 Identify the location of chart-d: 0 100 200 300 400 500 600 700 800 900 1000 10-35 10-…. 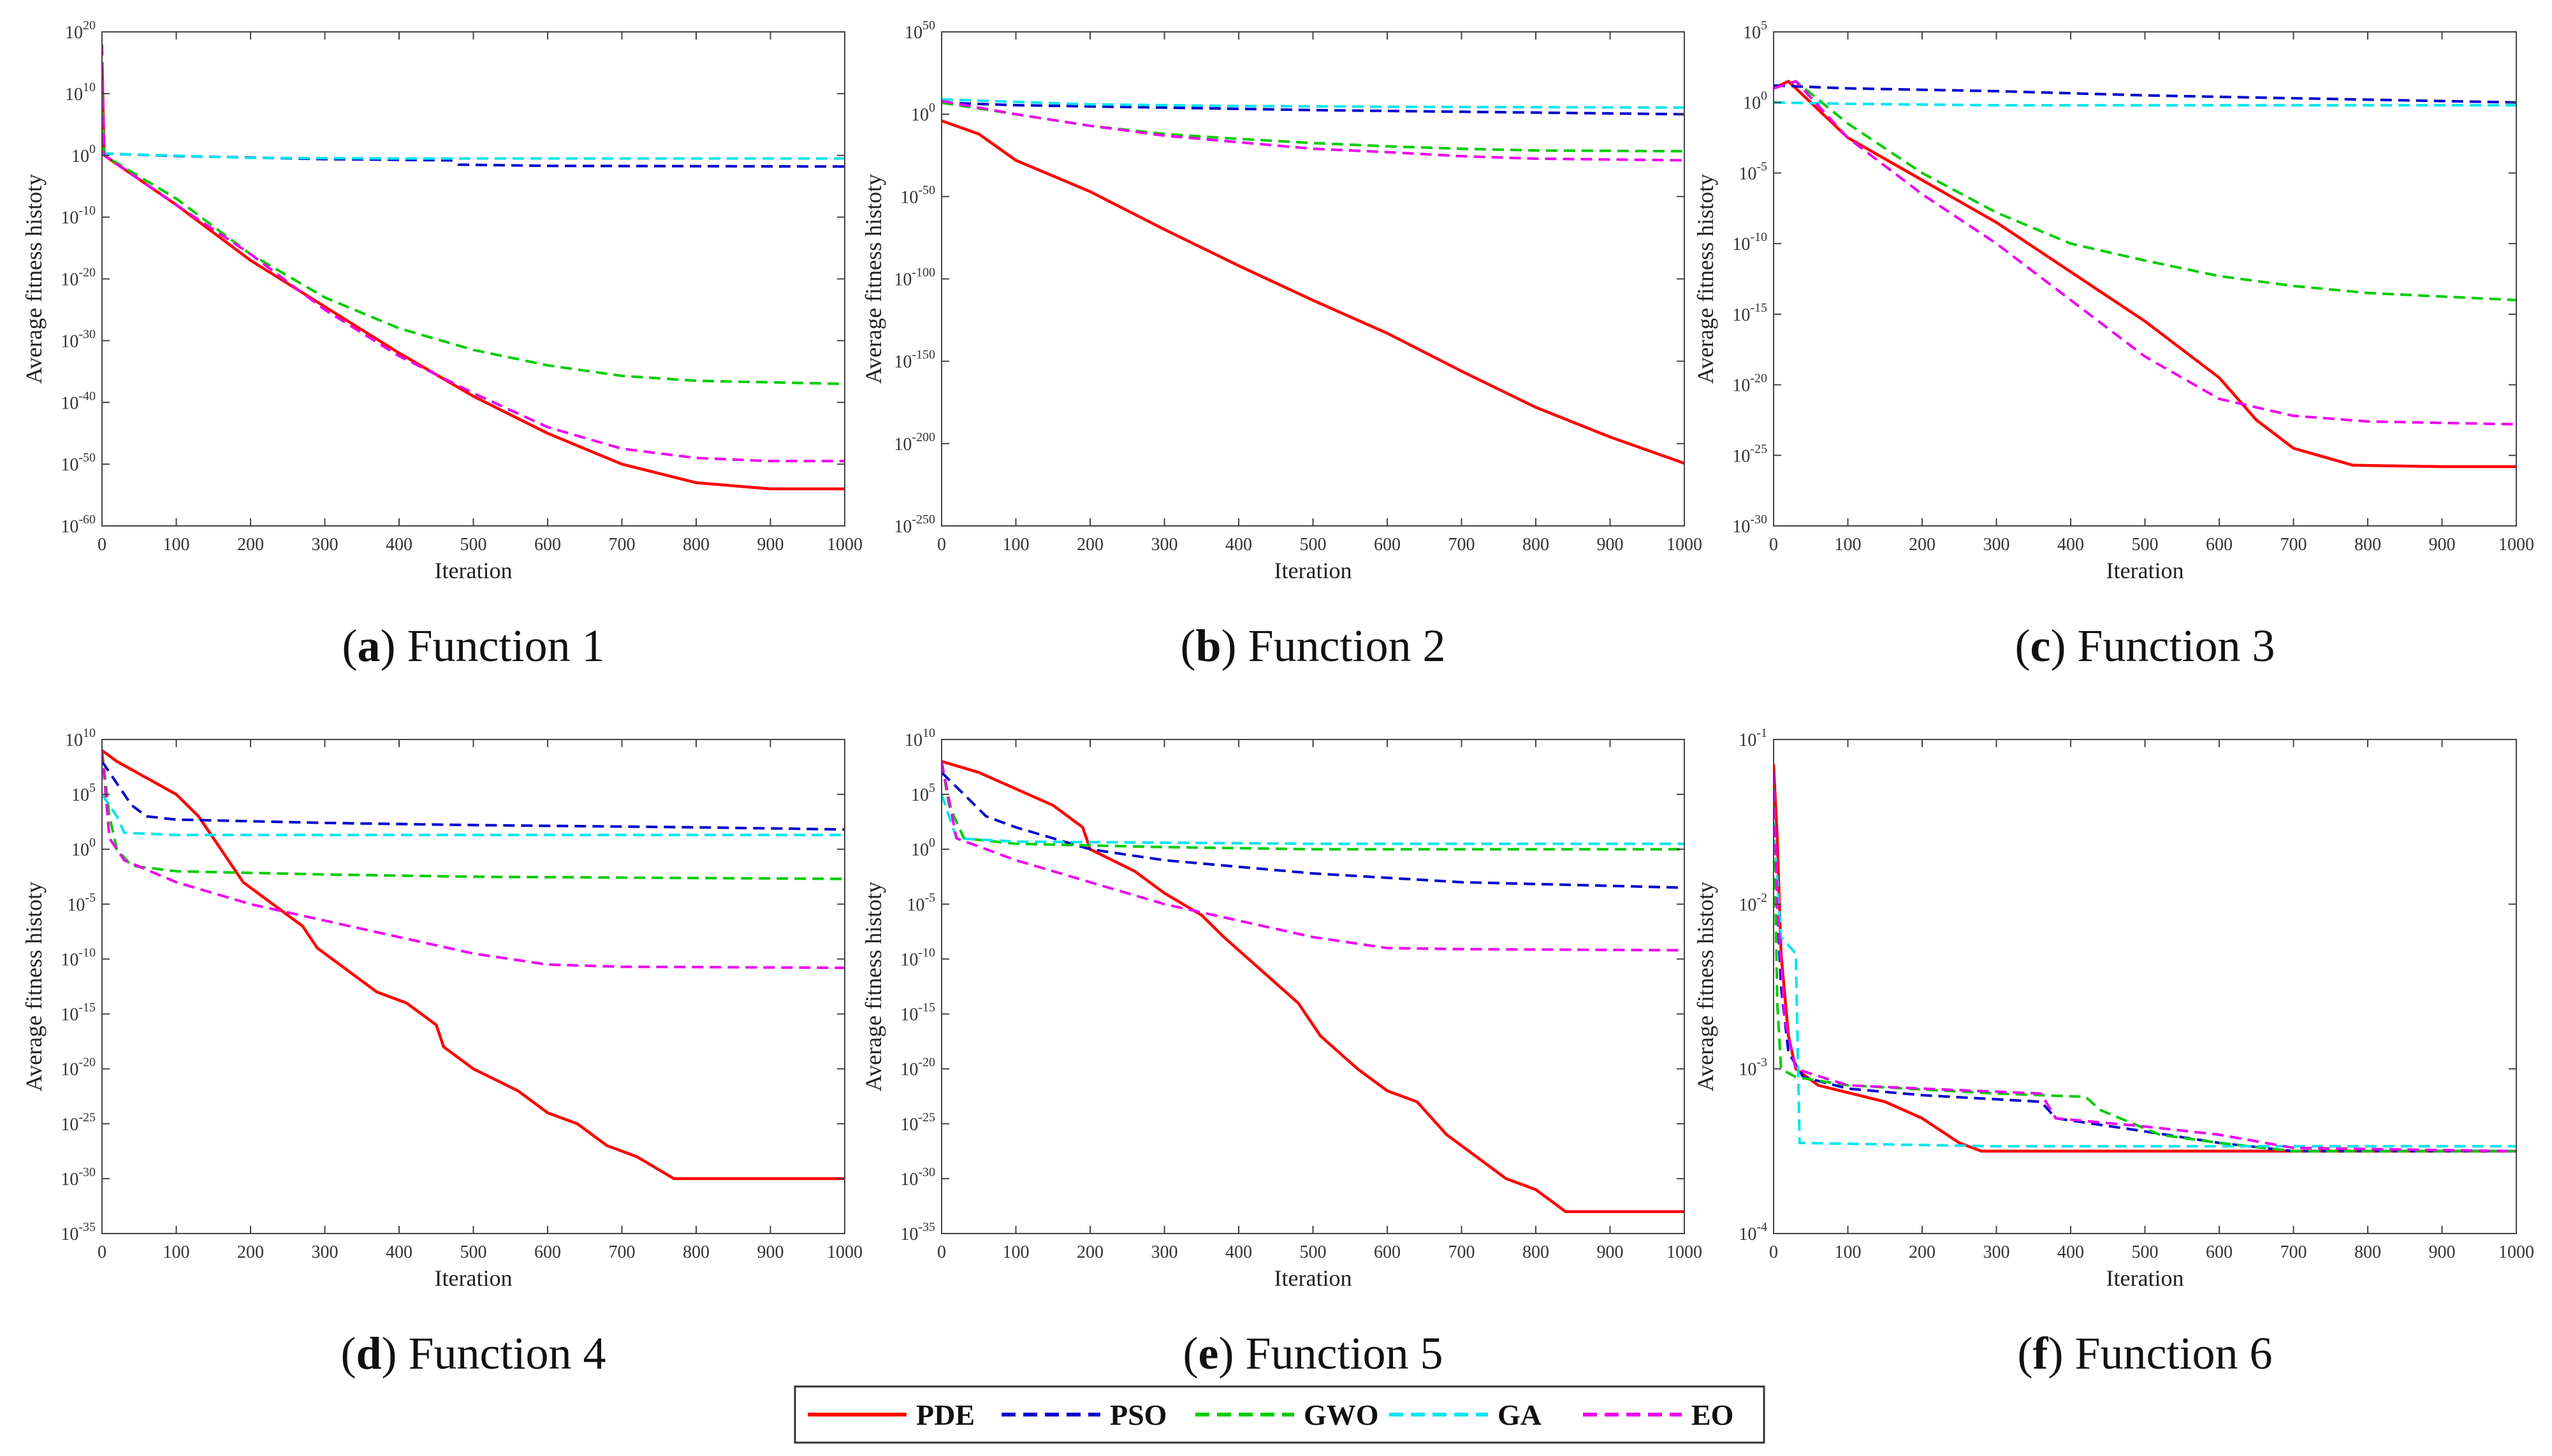
(442, 1052).